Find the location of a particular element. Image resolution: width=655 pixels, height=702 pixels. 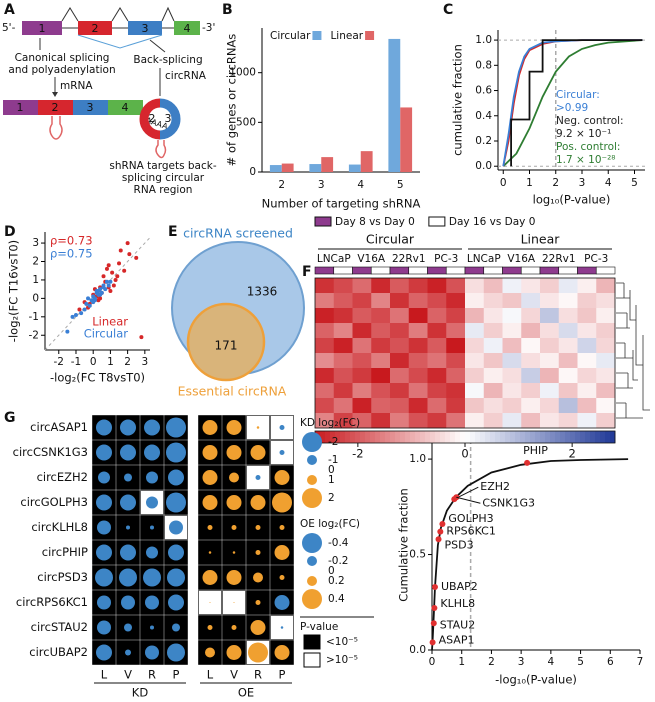

column-label: L is located at coordinates (210, 675).